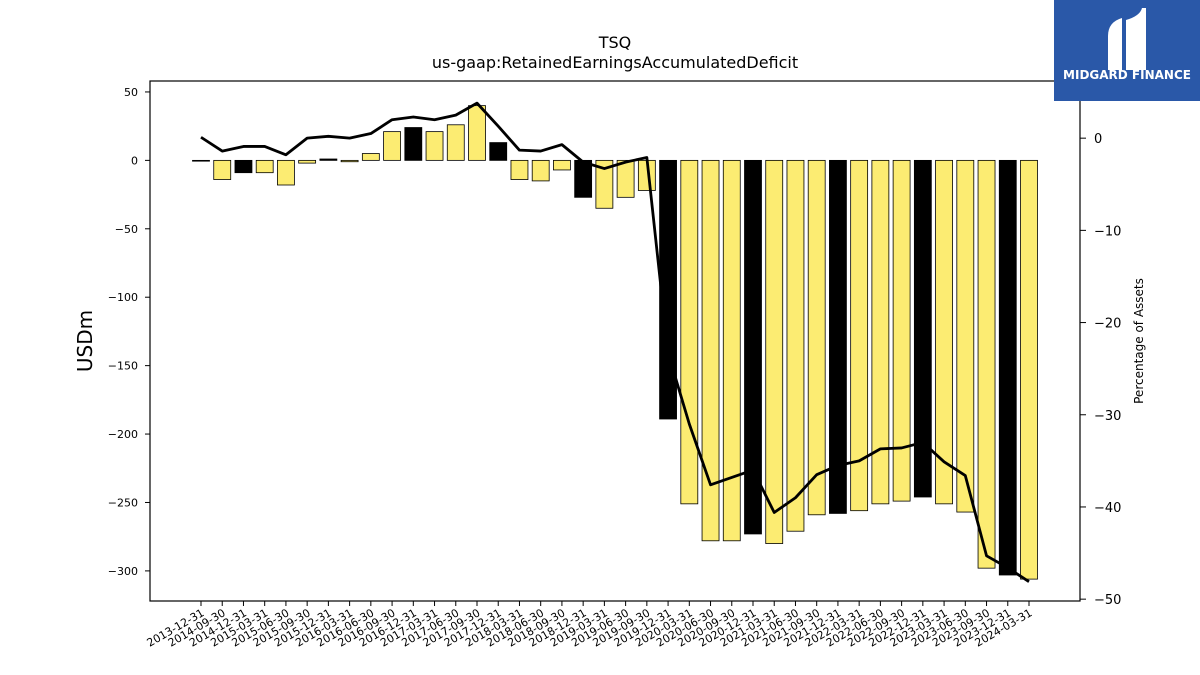 Image resolution: width=1200 pixels, height=675 pixels. What do you see at coordinates (1107, 324) in the screenshot?
I see `y2-tick-label: −20` at bounding box center [1107, 324].